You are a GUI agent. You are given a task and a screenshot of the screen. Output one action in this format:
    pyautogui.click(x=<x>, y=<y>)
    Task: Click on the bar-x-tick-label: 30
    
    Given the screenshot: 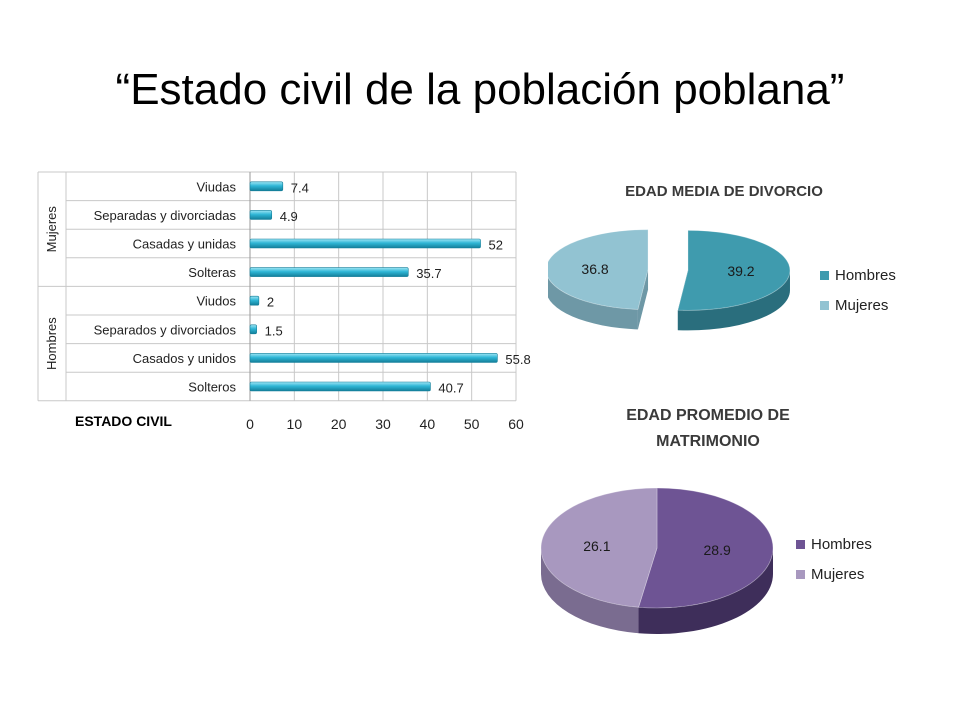 What is the action you would take?
    pyautogui.click(x=383, y=424)
    